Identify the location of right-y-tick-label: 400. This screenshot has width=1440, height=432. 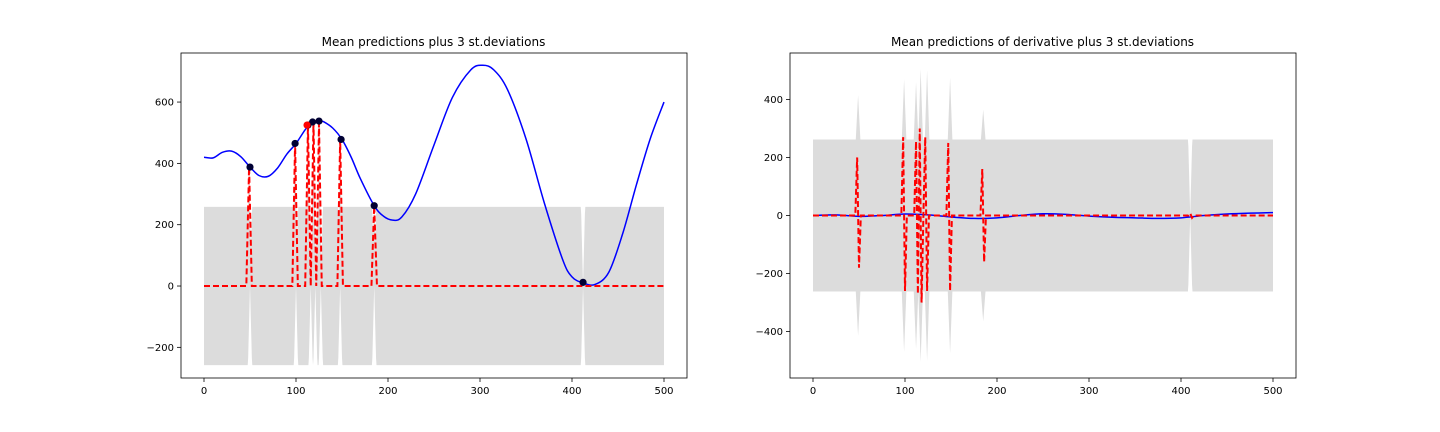
(773, 100).